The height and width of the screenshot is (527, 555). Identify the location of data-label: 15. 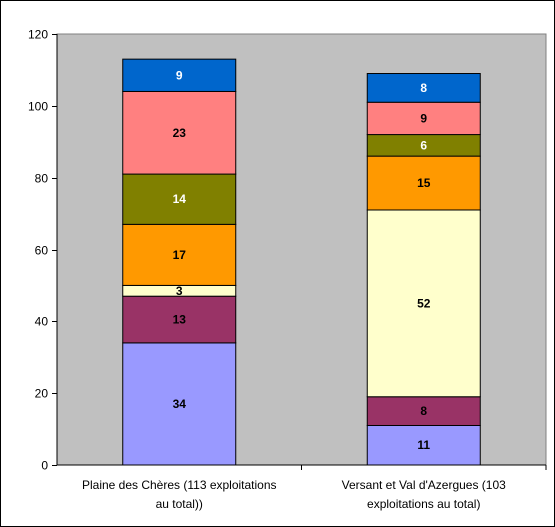
(424, 183).